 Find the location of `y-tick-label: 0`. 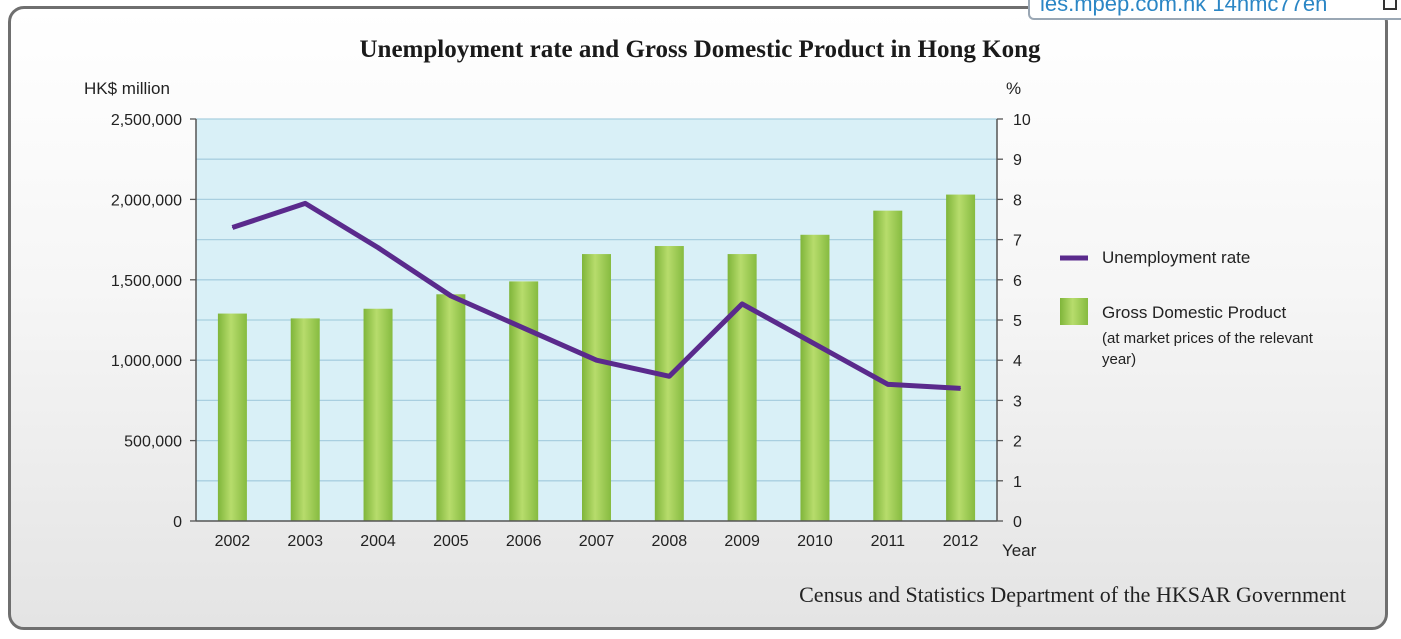

y-tick-label: 0 is located at coordinates (177, 522).